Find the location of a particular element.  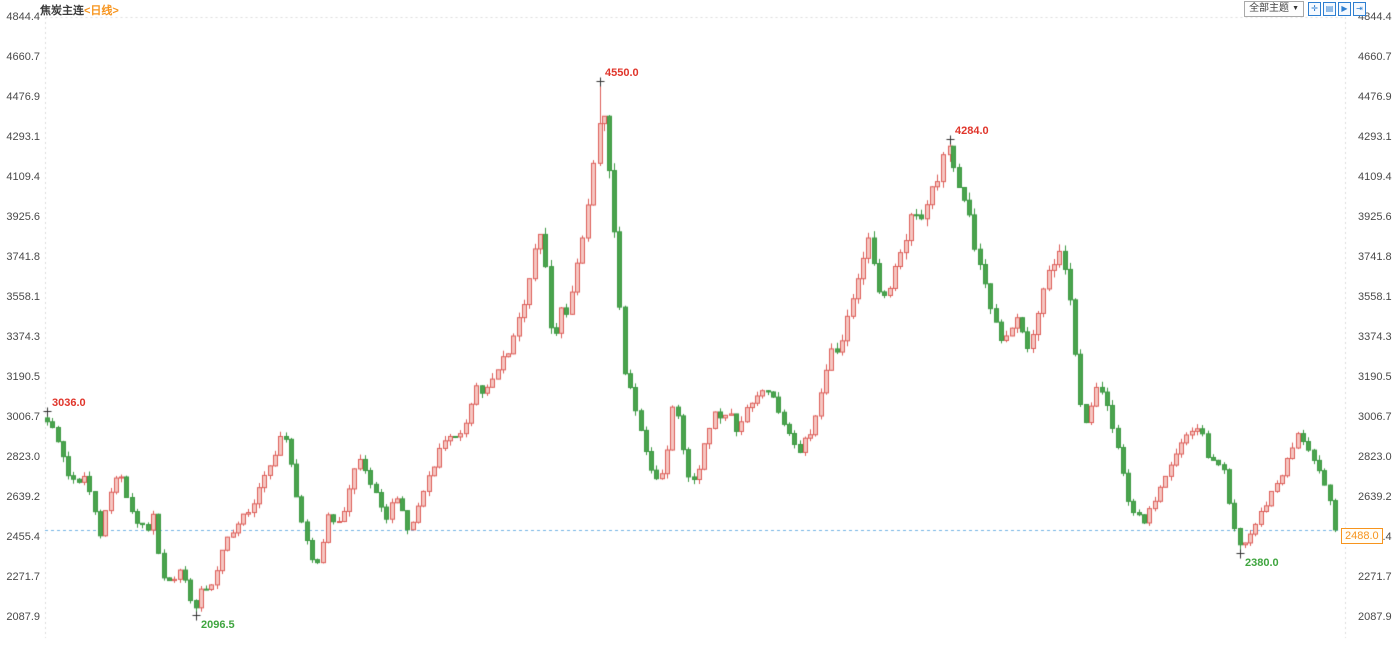

y-tick-left: 4109.4 is located at coordinates (23, 177).